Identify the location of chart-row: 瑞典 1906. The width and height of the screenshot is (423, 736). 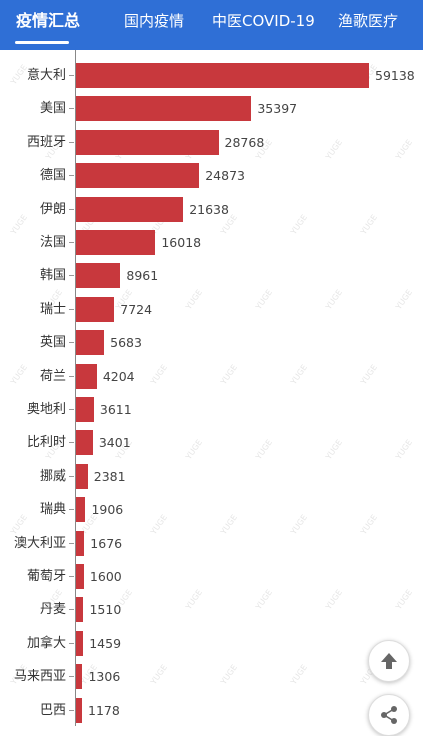
(211, 509).